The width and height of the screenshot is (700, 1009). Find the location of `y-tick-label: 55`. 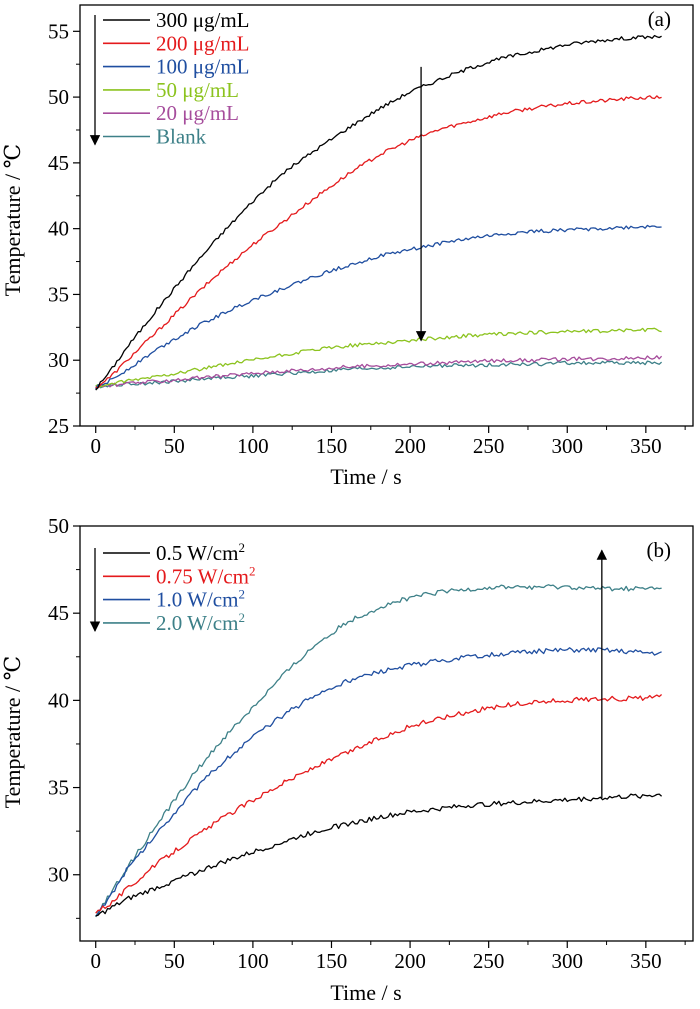

y-tick-label: 55 is located at coordinates (58, 31).